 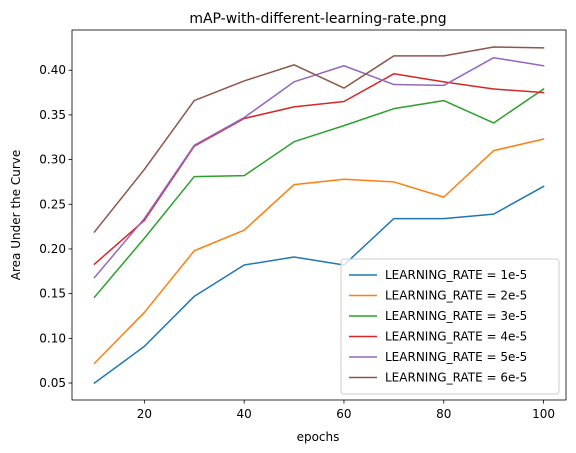 What do you see at coordinates (543, 414) in the screenshot?
I see `x-tick-label: 100` at bounding box center [543, 414].